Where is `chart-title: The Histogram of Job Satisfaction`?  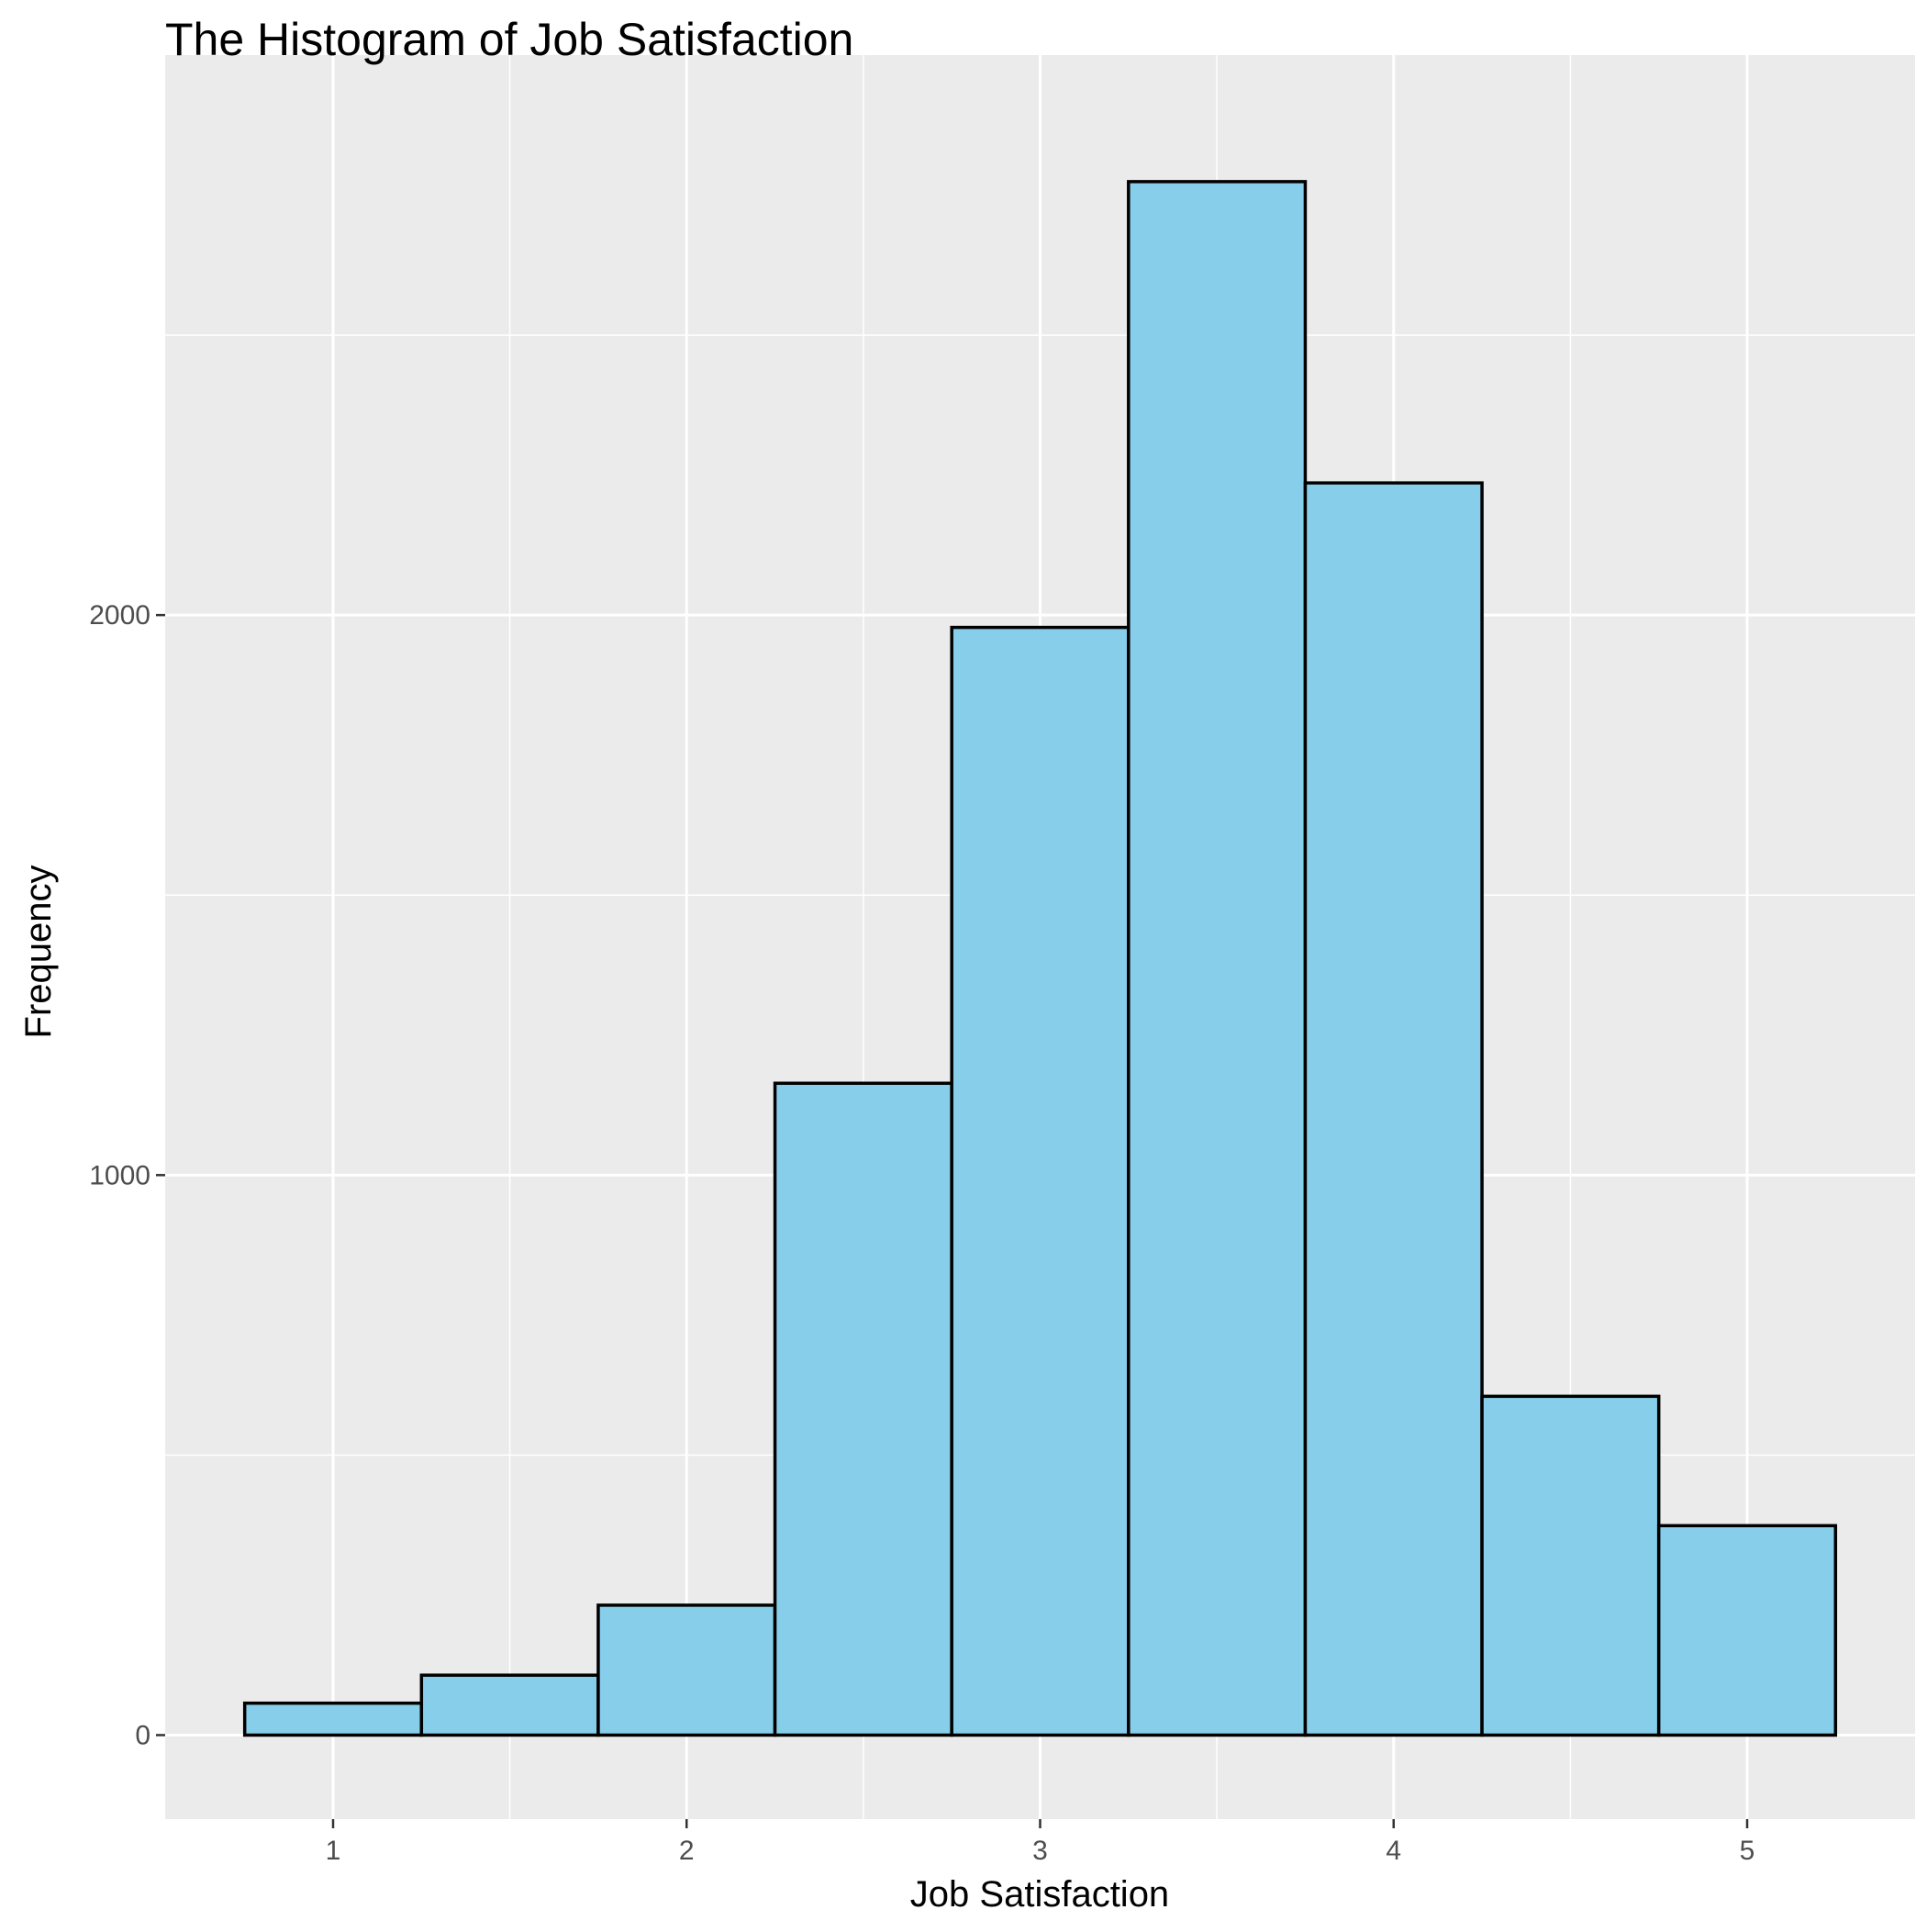 chart-title: The Histogram of Job Satisfaction is located at coordinates (509, 39).